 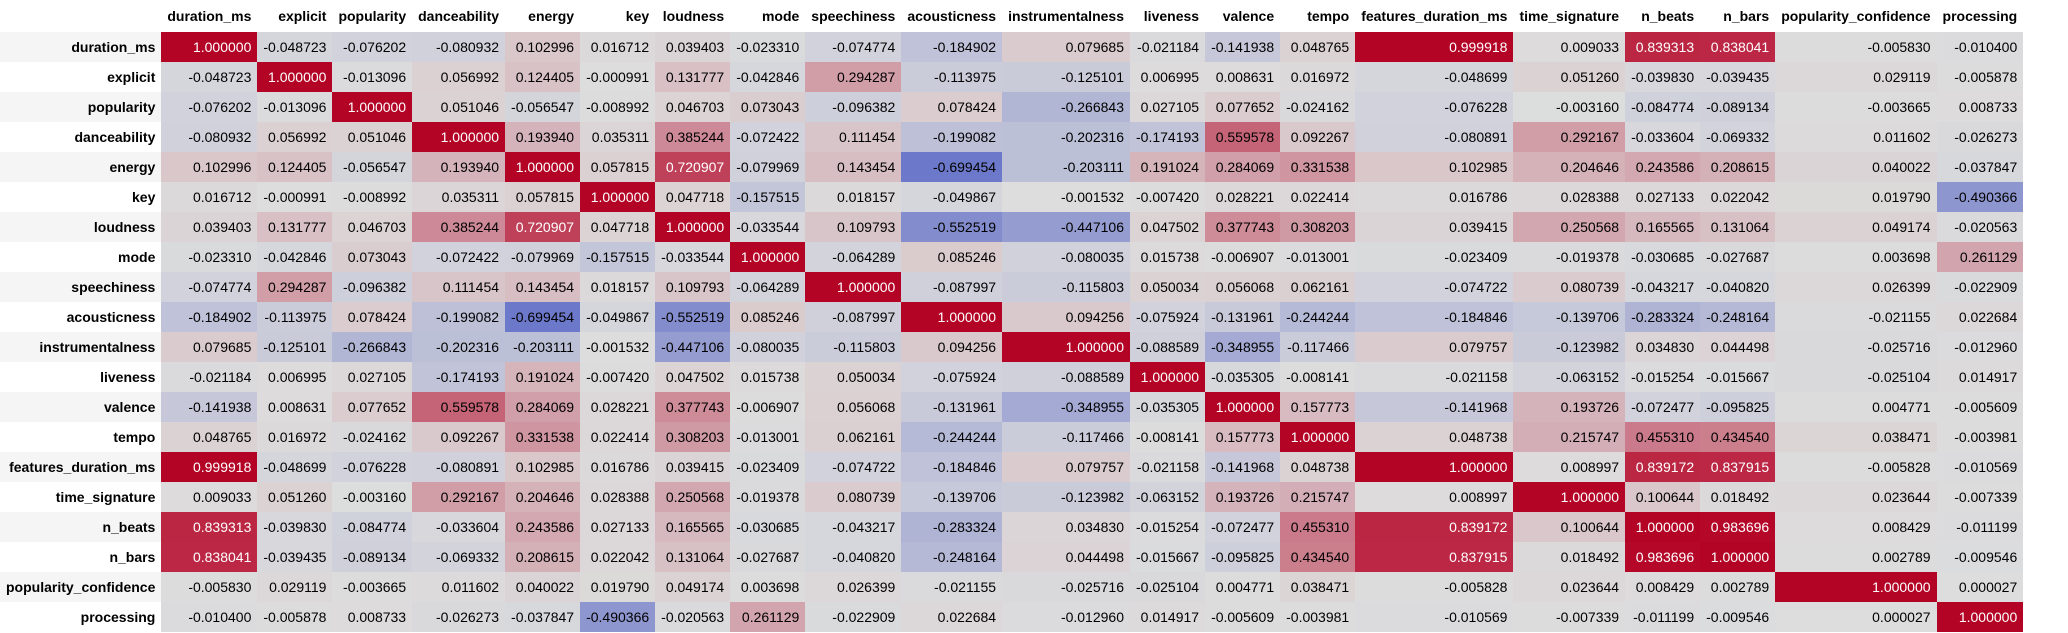 What do you see at coordinates (952, 437) in the screenshot?
I see `correlation-cell: -0.244244` at bounding box center [952, 437].